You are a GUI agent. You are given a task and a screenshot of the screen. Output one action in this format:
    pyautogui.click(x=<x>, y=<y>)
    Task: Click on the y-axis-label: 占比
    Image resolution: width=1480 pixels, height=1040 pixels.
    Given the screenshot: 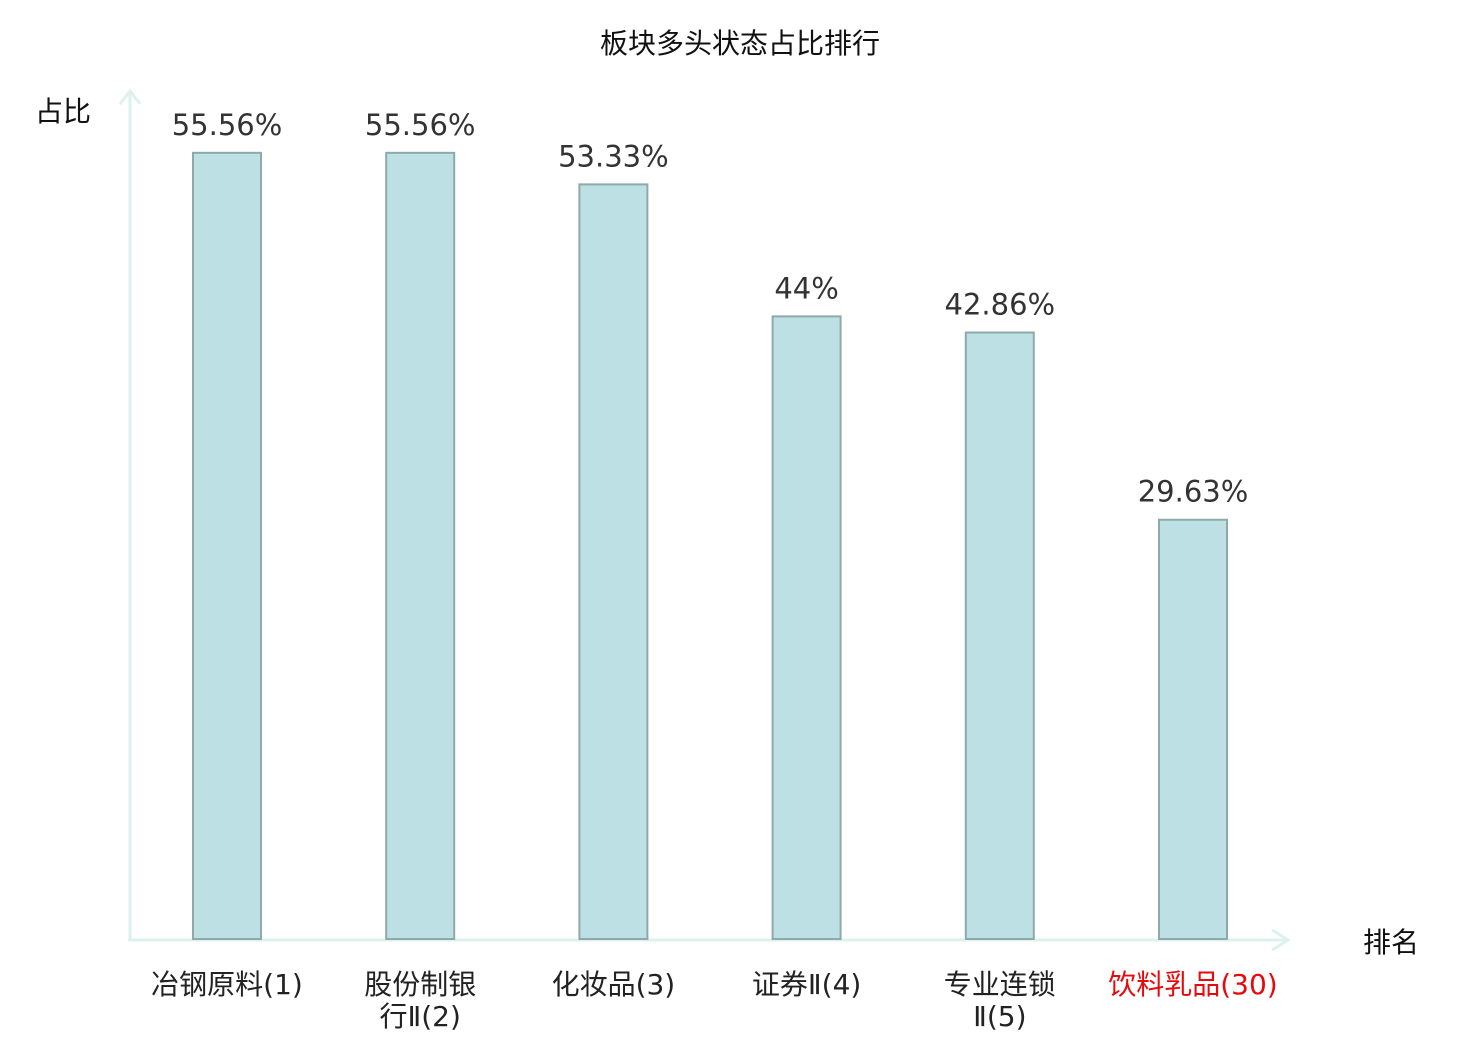 What is the action you would take?
    pyautogui.click(x=63, y=111)
    